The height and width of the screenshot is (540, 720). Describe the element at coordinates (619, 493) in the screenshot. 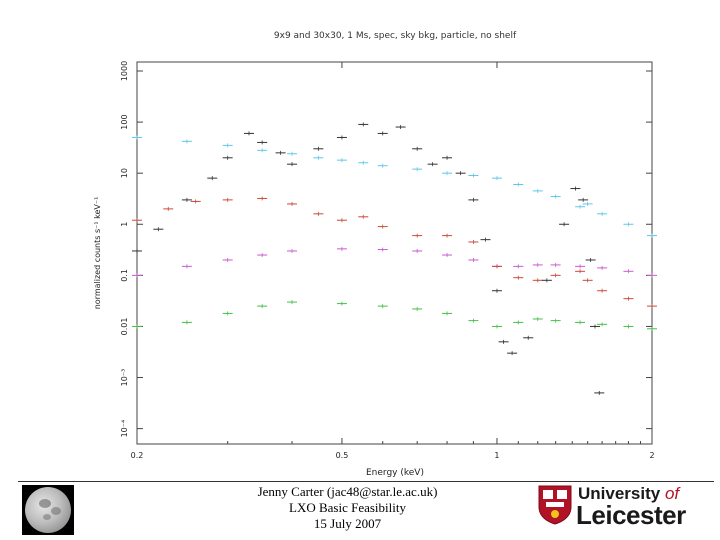

I see `logo-word-university: University` at that location.